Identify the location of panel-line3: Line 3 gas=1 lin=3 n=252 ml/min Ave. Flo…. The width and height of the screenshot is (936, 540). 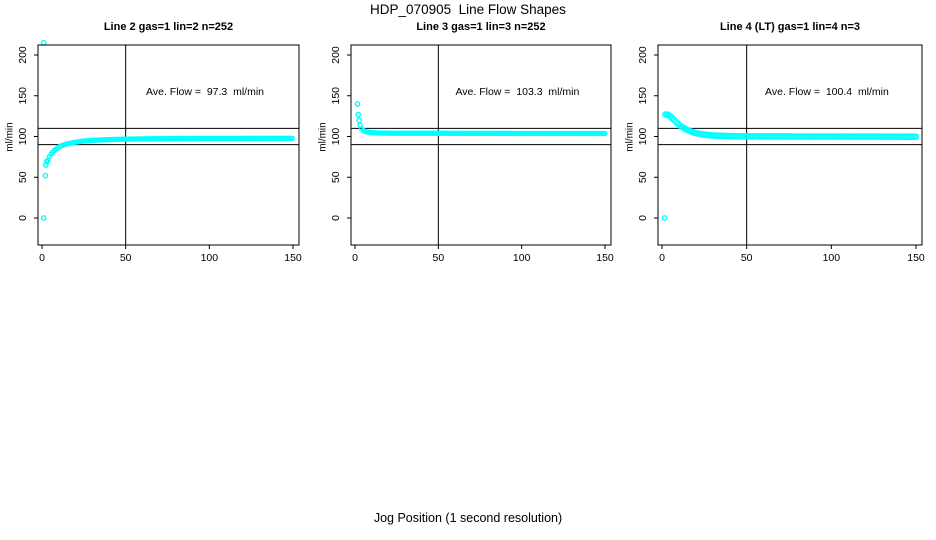
(466, 142).